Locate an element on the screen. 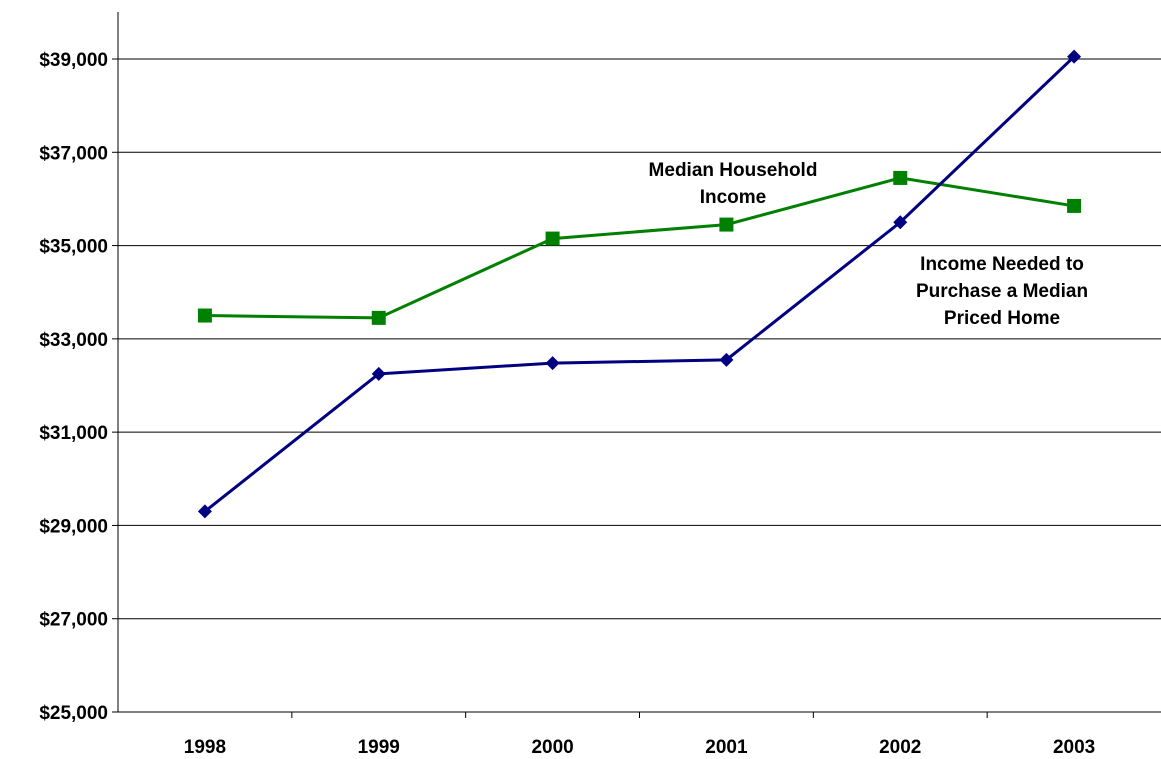 The height and width of the screenshot is (759, 1161). annotation-line: Median Household is located at coordinates (733, 170).